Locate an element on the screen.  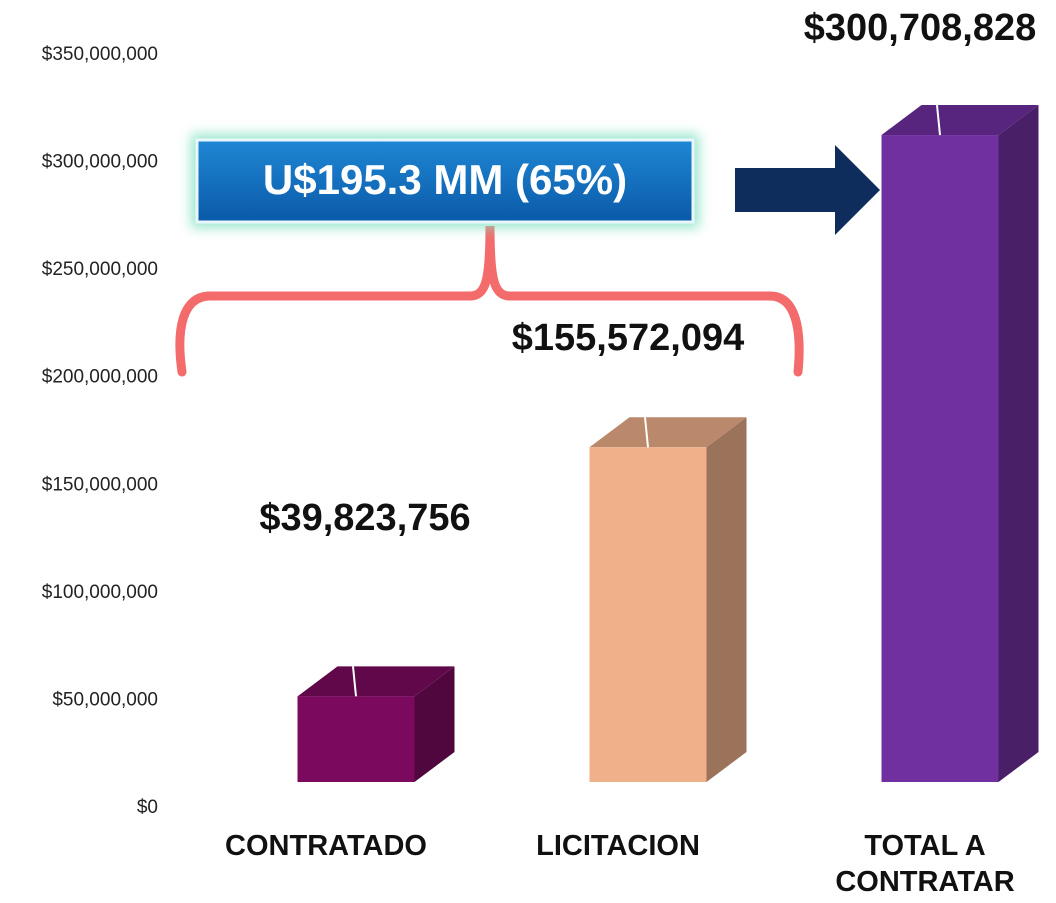
annotation-box is located at coordinates (445, 181).